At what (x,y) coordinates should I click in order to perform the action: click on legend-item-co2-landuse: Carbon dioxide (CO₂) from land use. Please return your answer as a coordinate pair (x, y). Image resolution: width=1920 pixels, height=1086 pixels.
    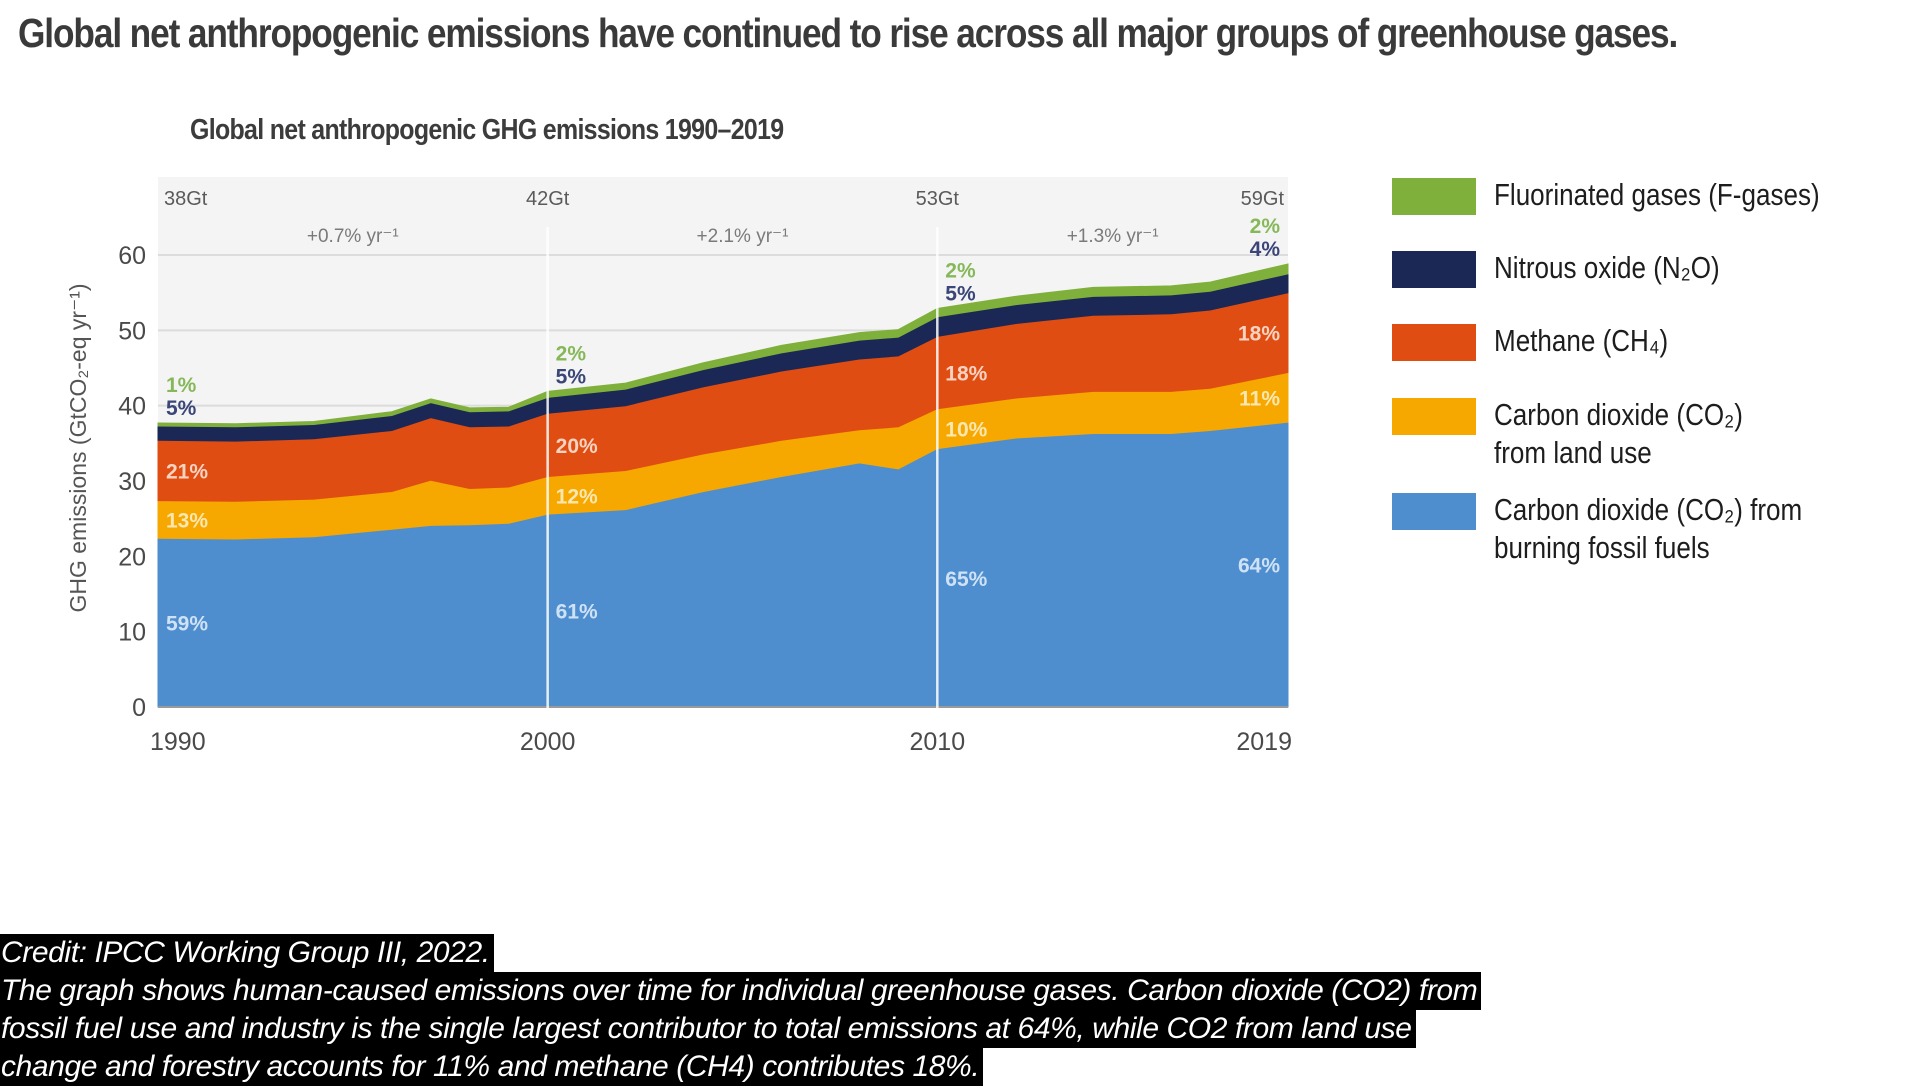
    Looking at the image, I should click on (1591, 434).